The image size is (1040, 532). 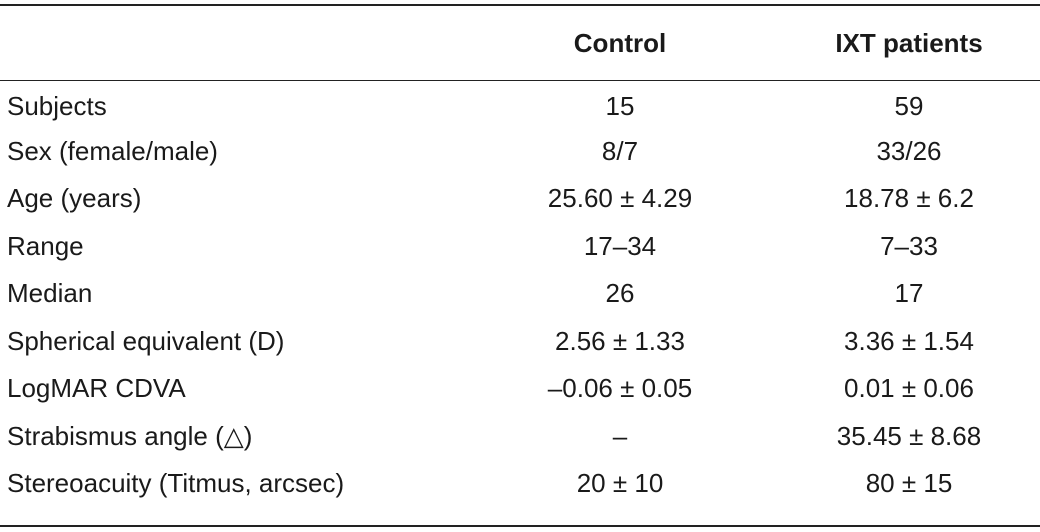 I want to click on control-value: –0.06 ± 0.05, so click(x=620, y=388).